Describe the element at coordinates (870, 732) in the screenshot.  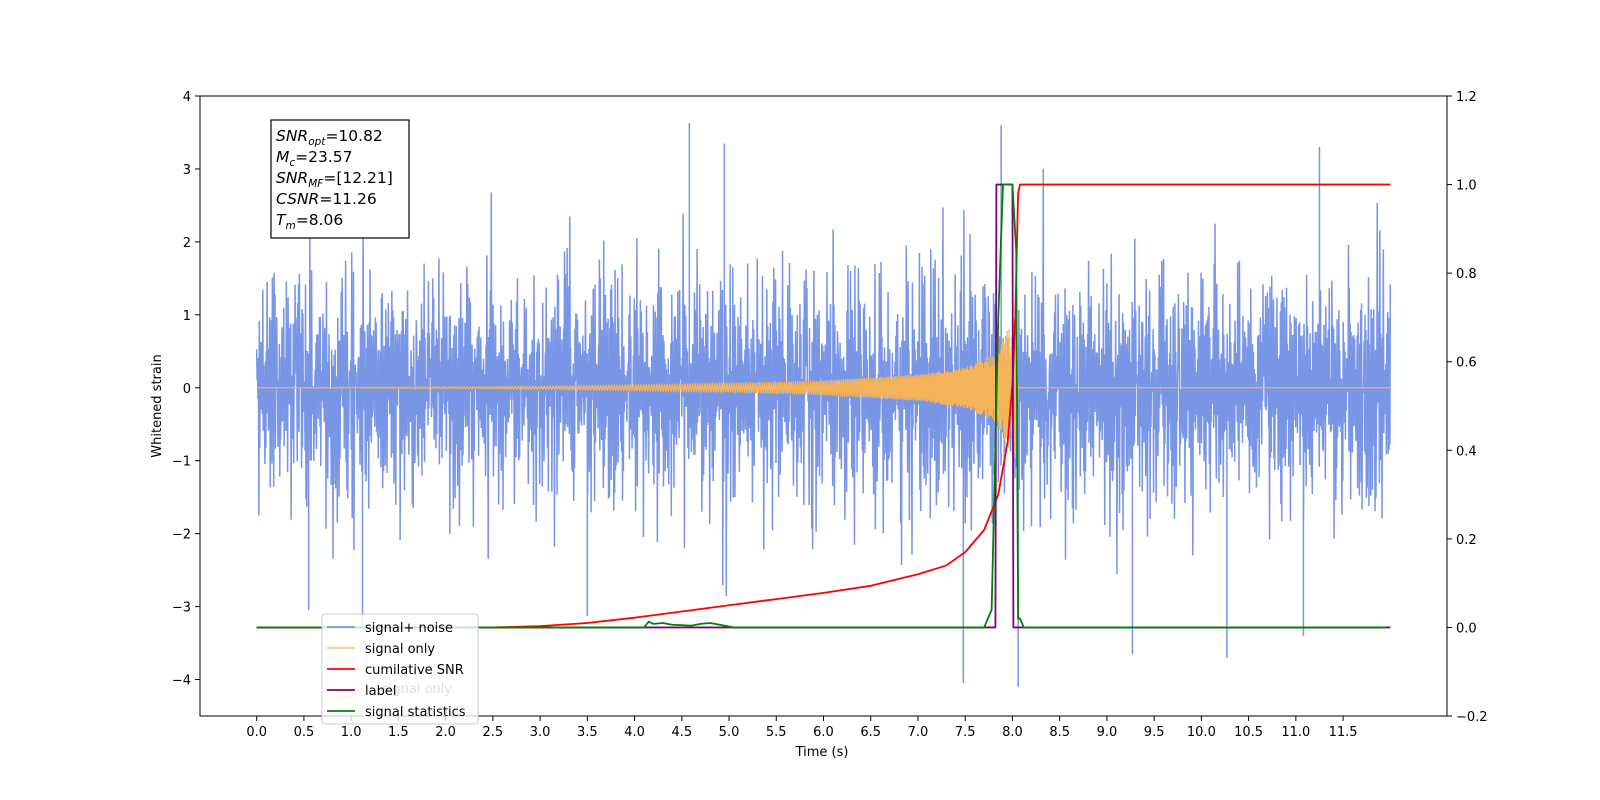
I see `x-tick-label: 6.5` at that location.